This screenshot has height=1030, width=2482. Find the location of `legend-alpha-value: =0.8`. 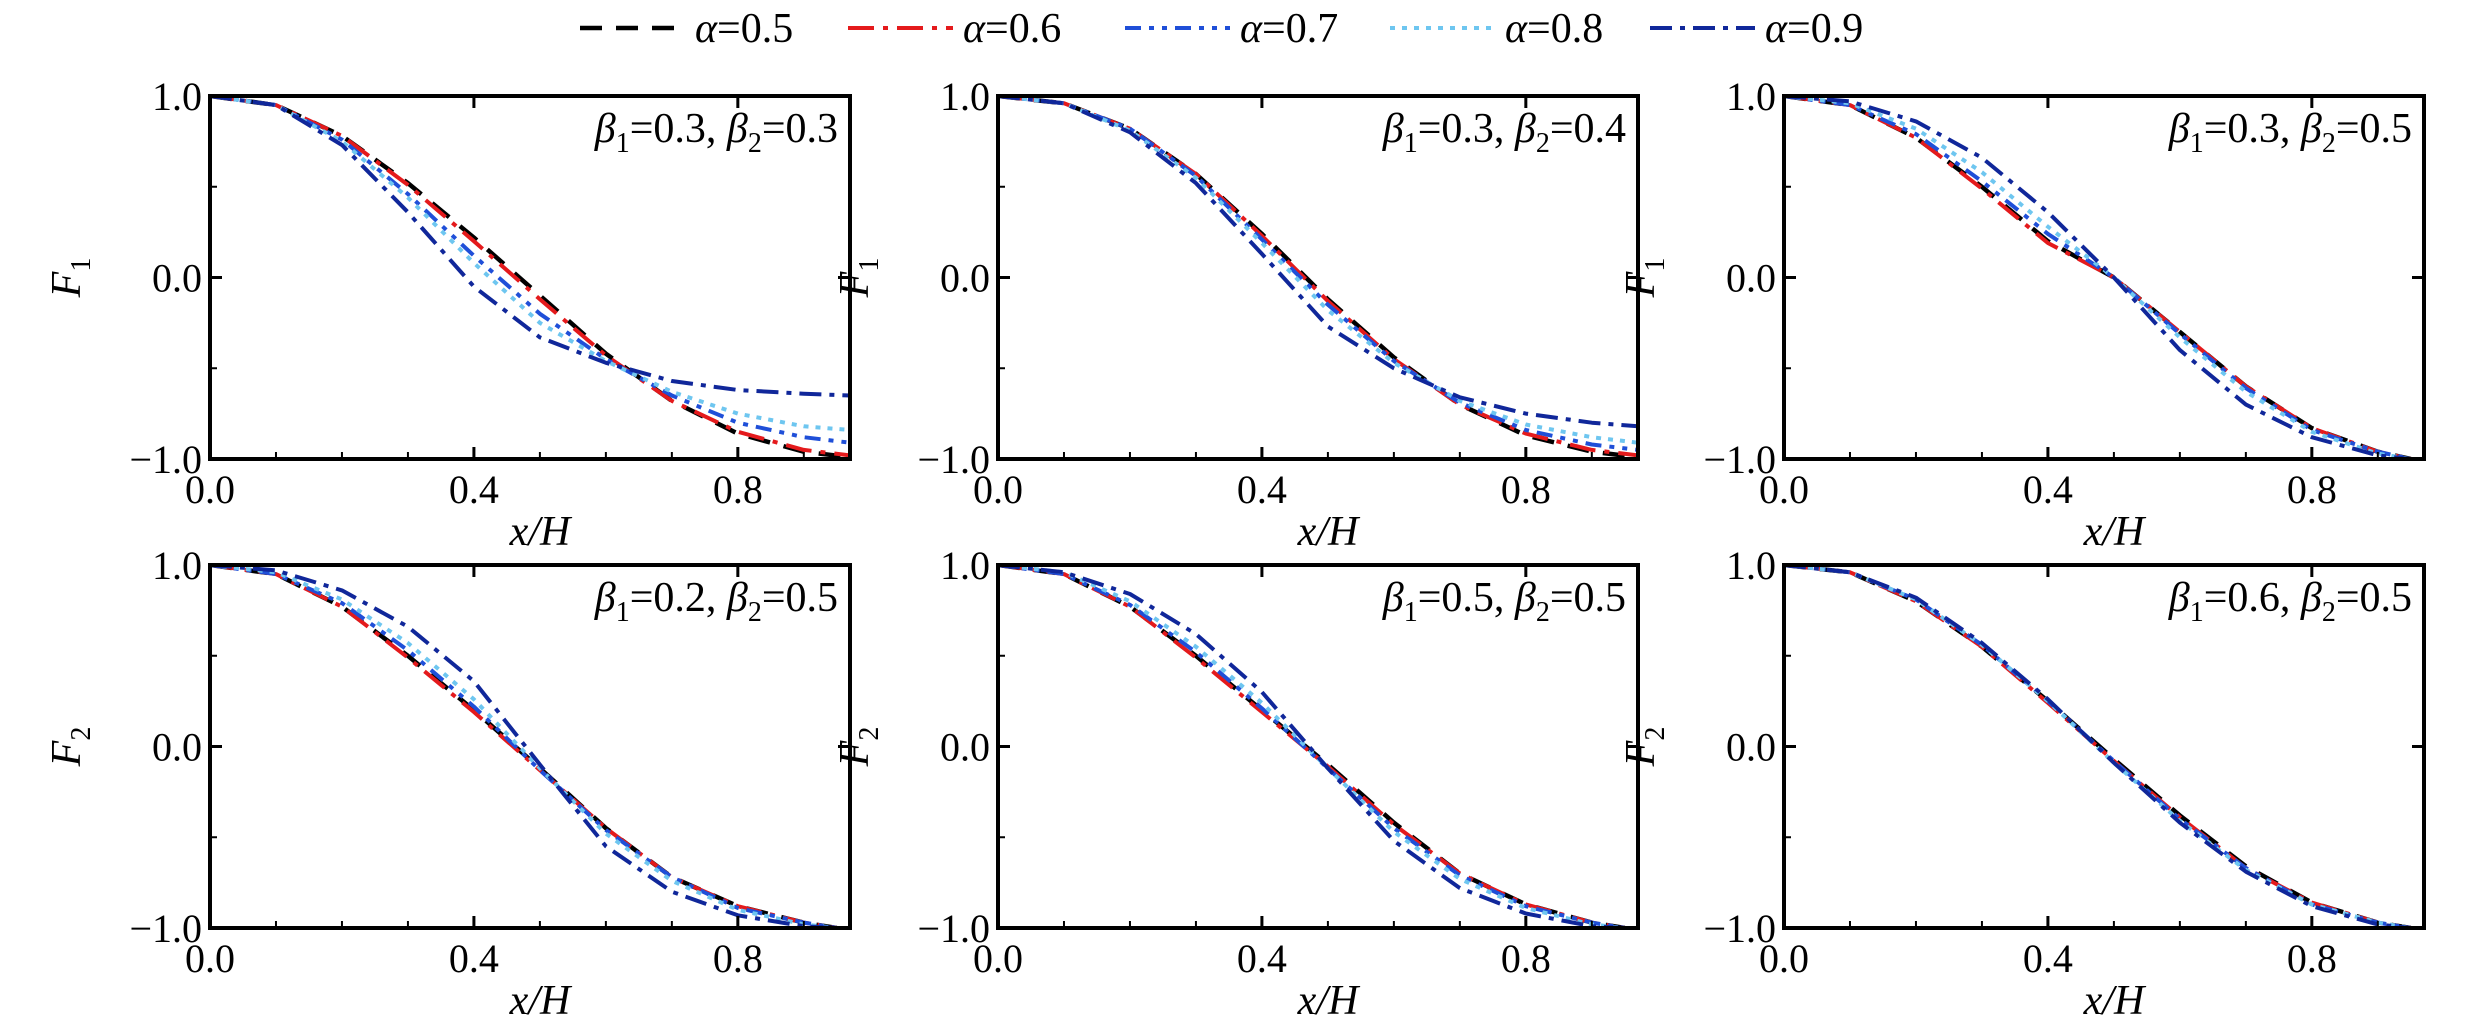

legend-alpha-value: =0.8 is located at coordinates (1565, 29).